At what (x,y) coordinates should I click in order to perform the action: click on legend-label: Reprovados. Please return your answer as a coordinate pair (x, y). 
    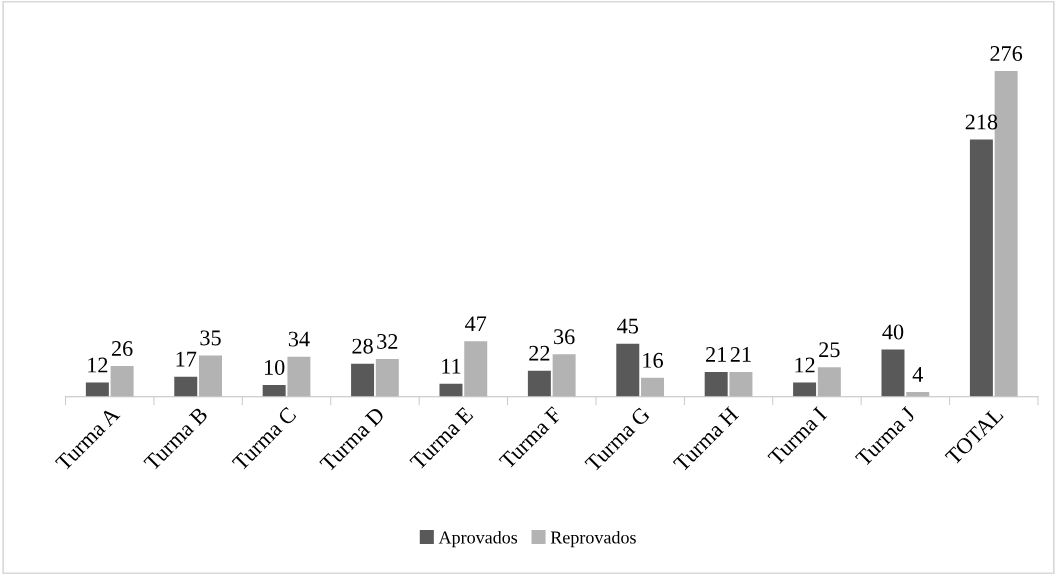
    Looking at the image, I should click on (593, 539).